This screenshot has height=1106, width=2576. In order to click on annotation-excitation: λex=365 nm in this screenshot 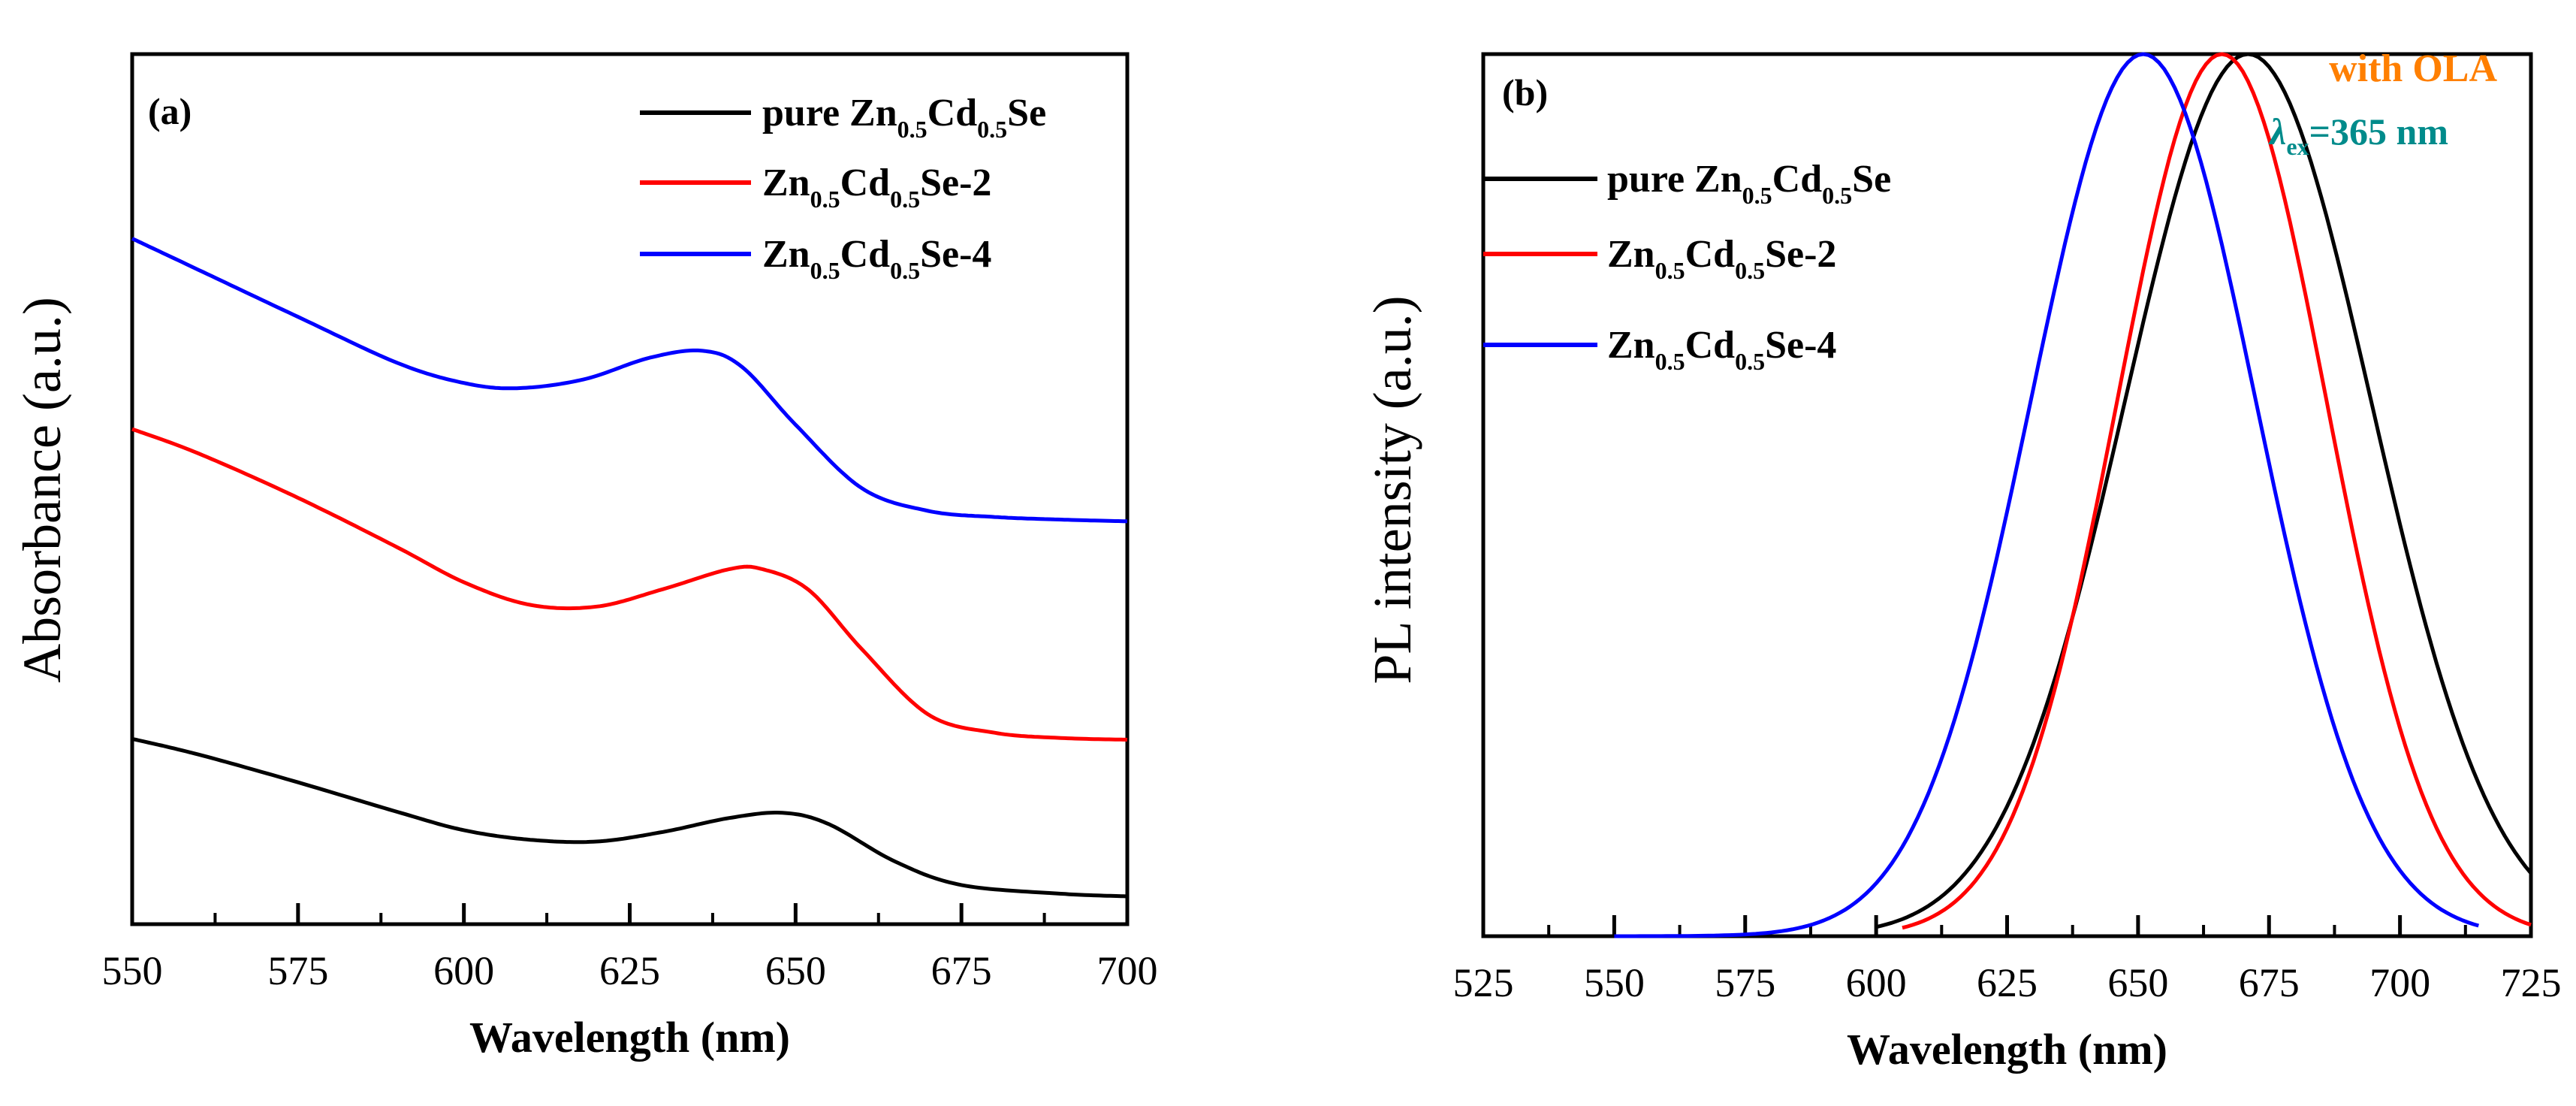, I will do `click(2358, 135)`.